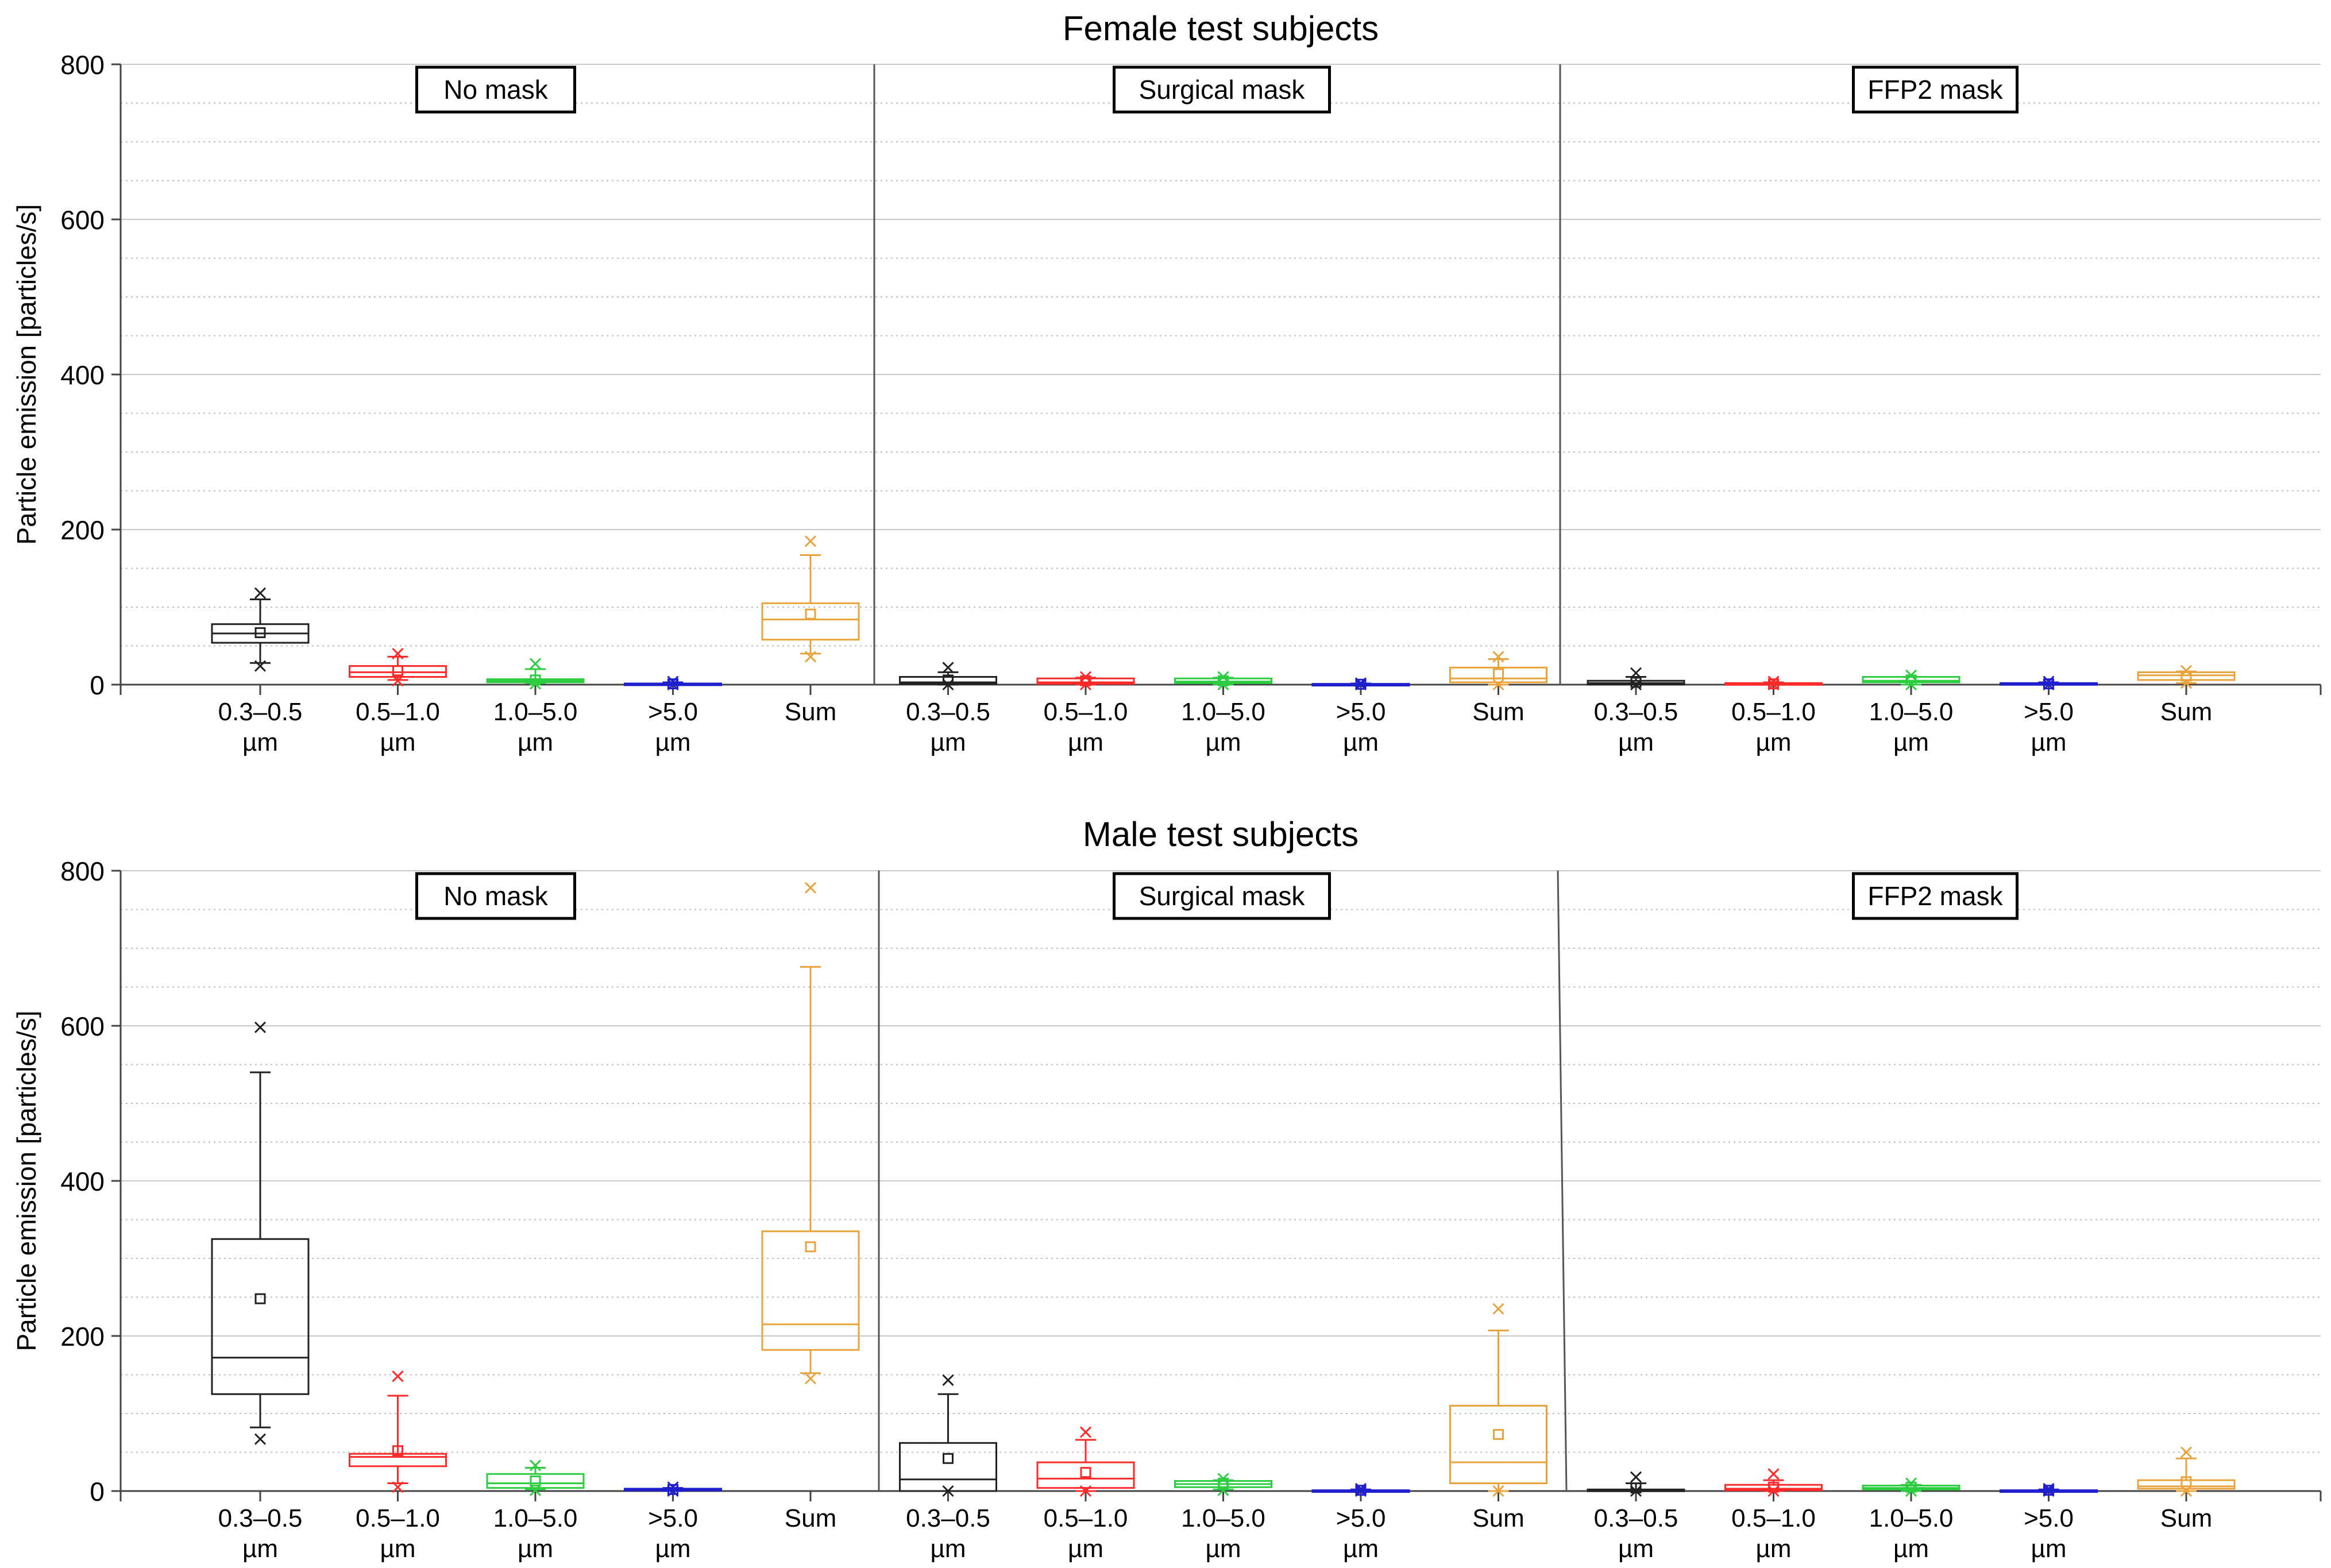  Describe the element at coordinates (810, 1133) in the screenshot. I see `box-no-mask-sum` at that location.